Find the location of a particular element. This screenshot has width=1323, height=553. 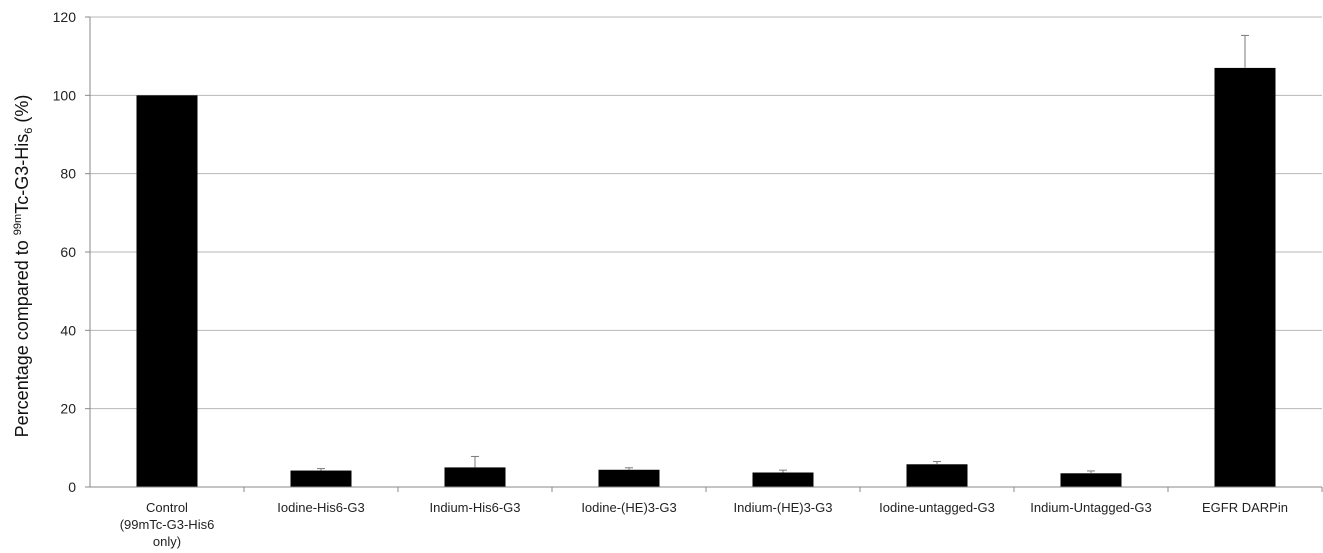

y-tick-label: 0 is located at coordinates (72, 487).